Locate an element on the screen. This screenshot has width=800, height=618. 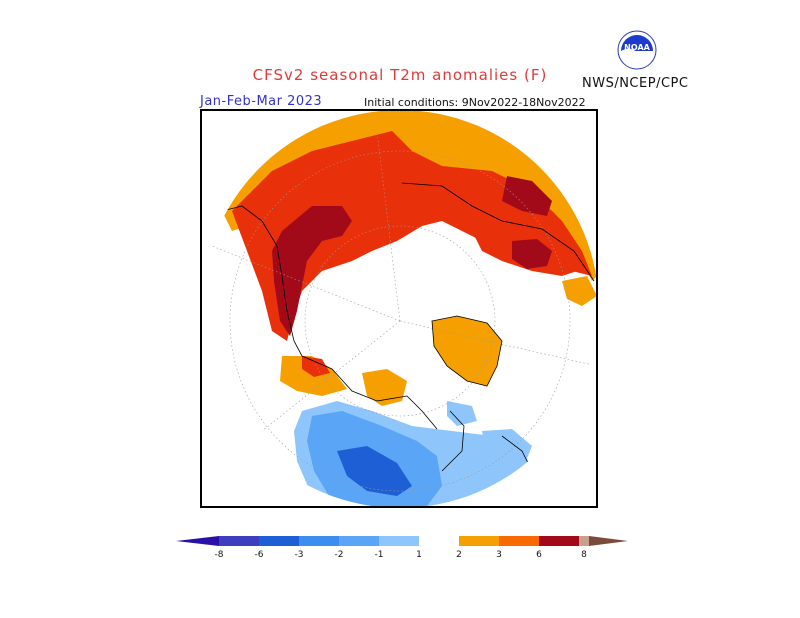
colorbar-label: 6 is located at coordinates (539, 555).